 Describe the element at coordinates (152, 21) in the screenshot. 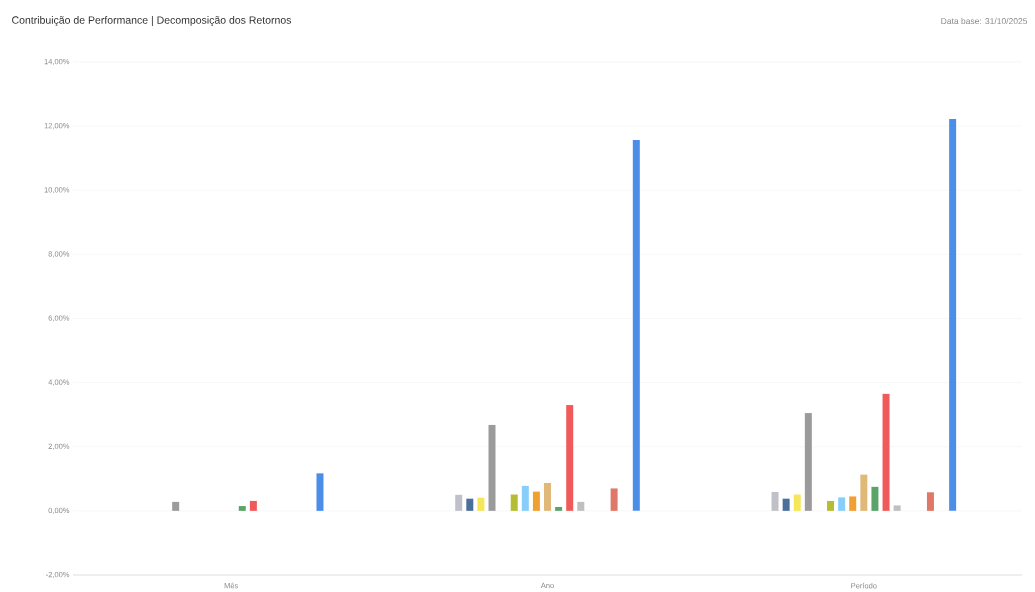

I see `chart-title: Contribuição de Performance | Decomposição dos Retornos` at that location.